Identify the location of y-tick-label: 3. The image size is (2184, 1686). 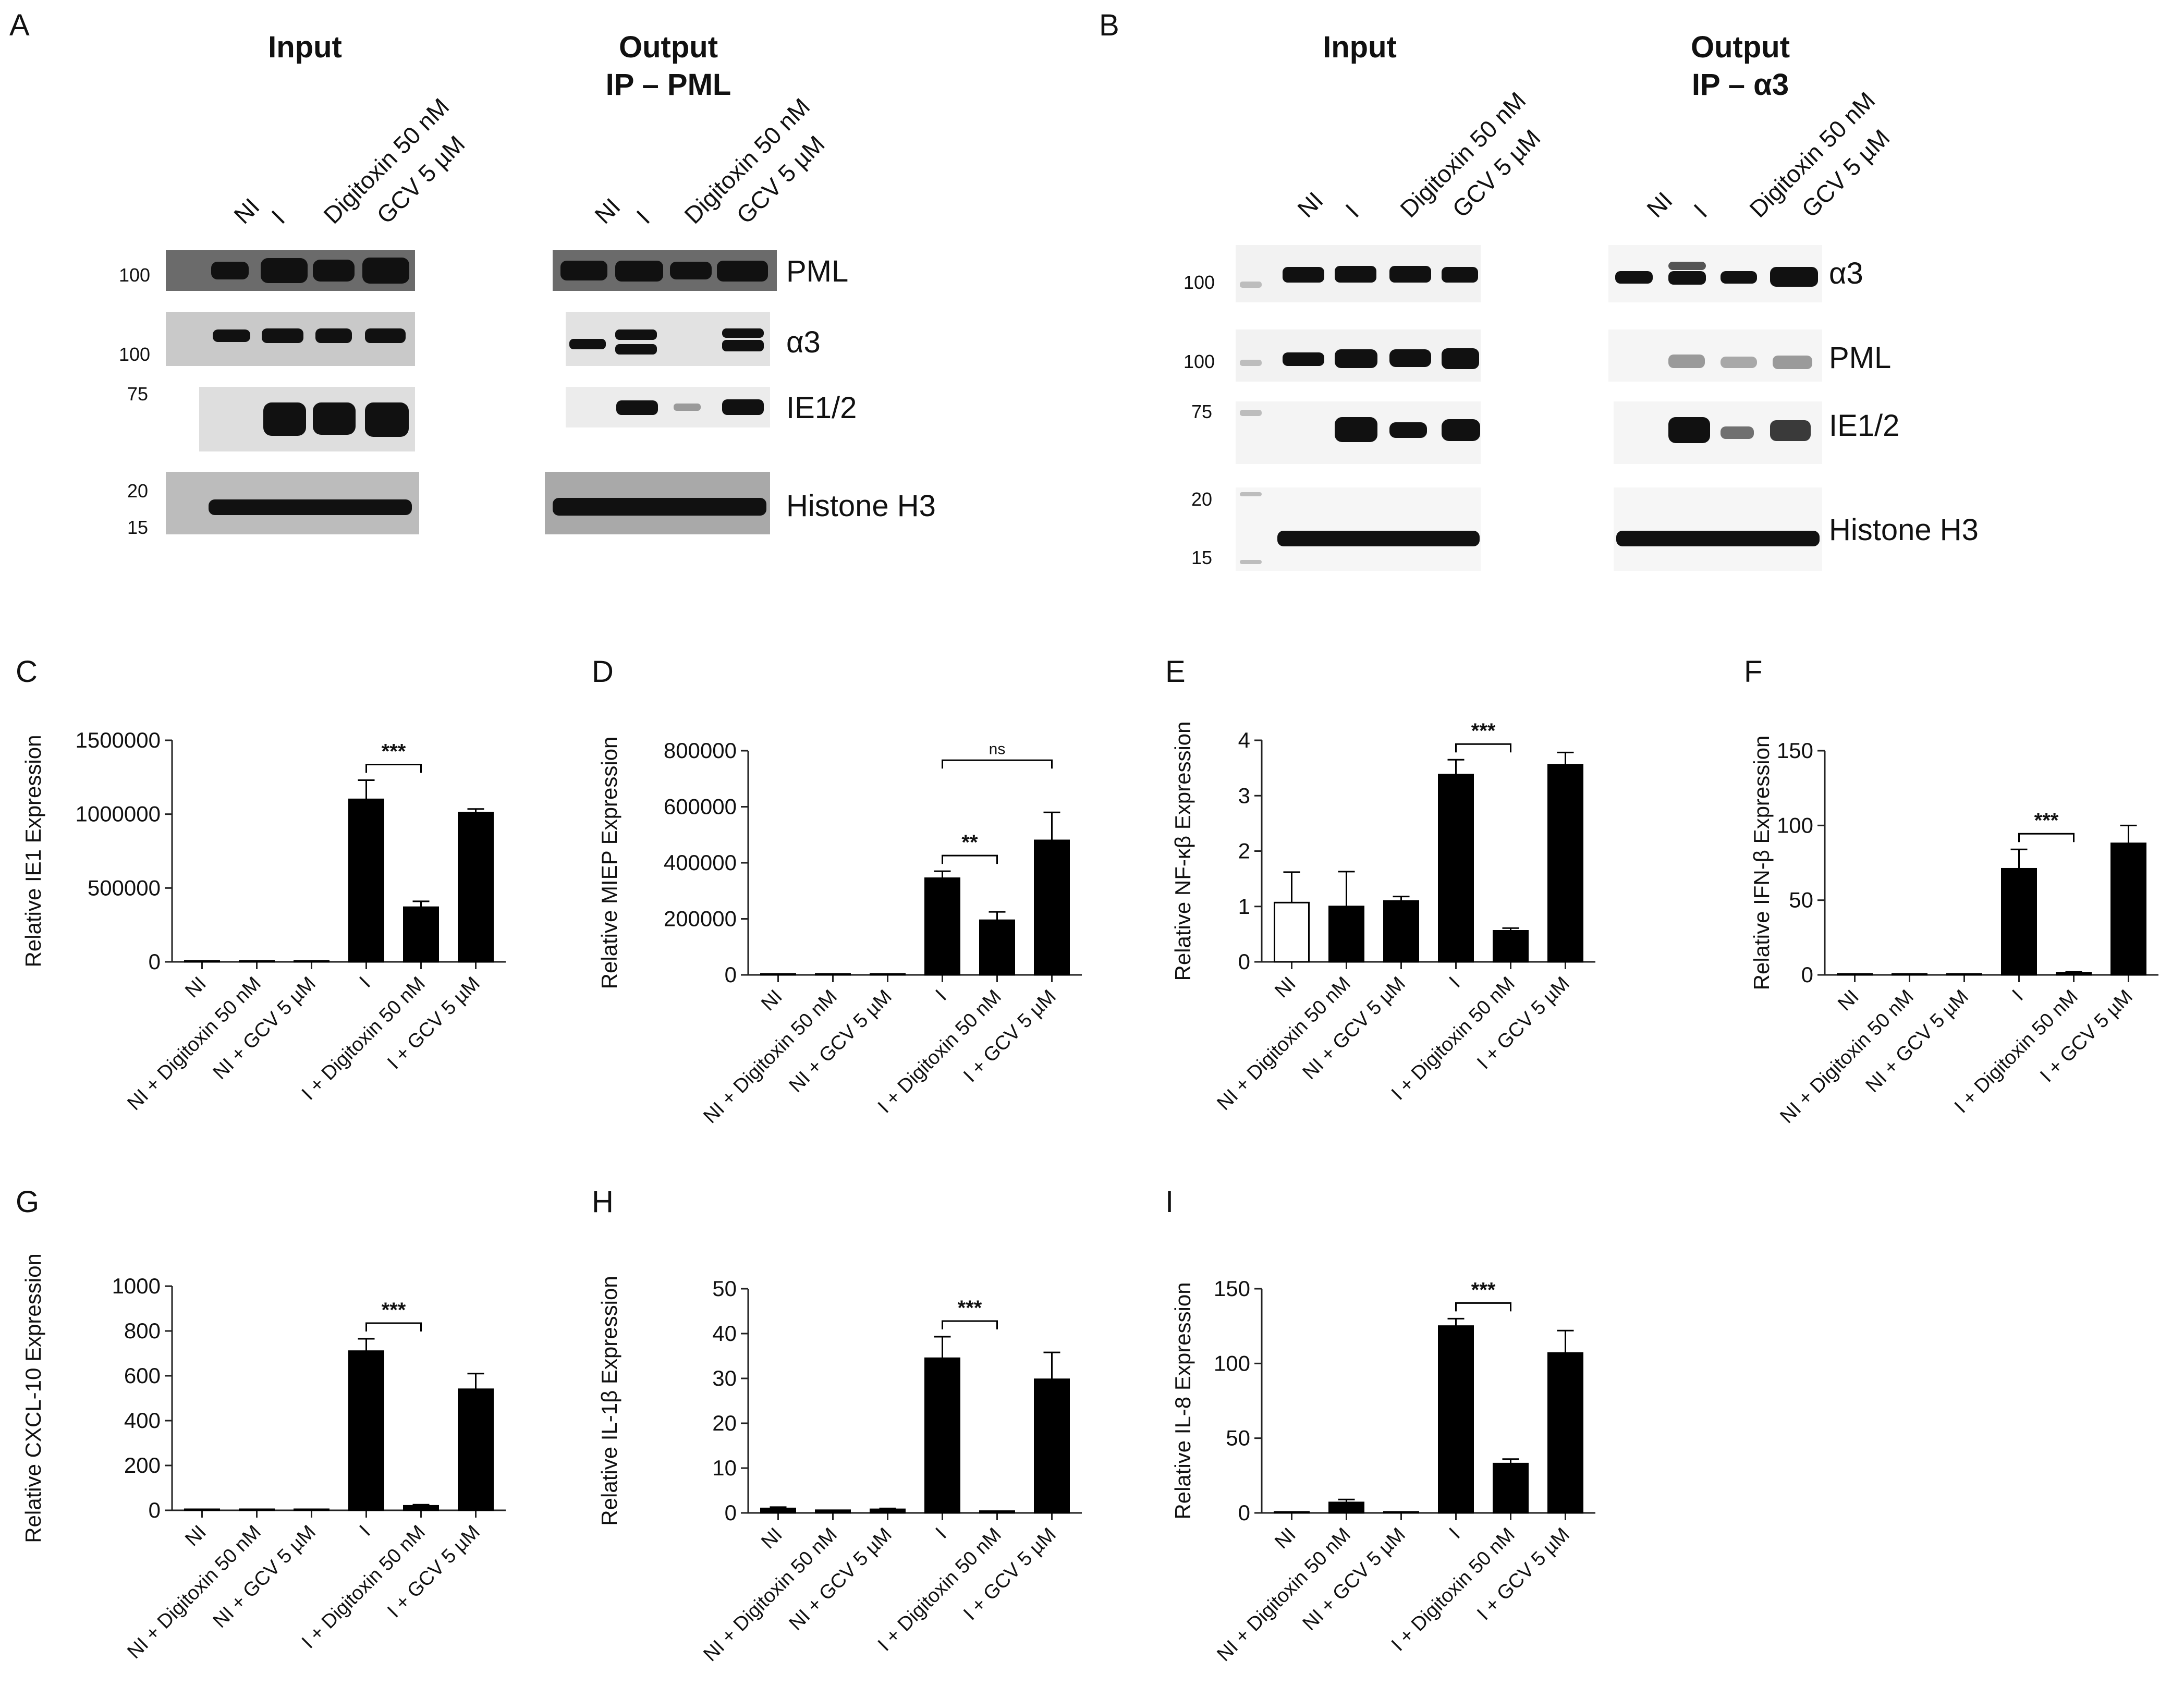
(1244, 795).